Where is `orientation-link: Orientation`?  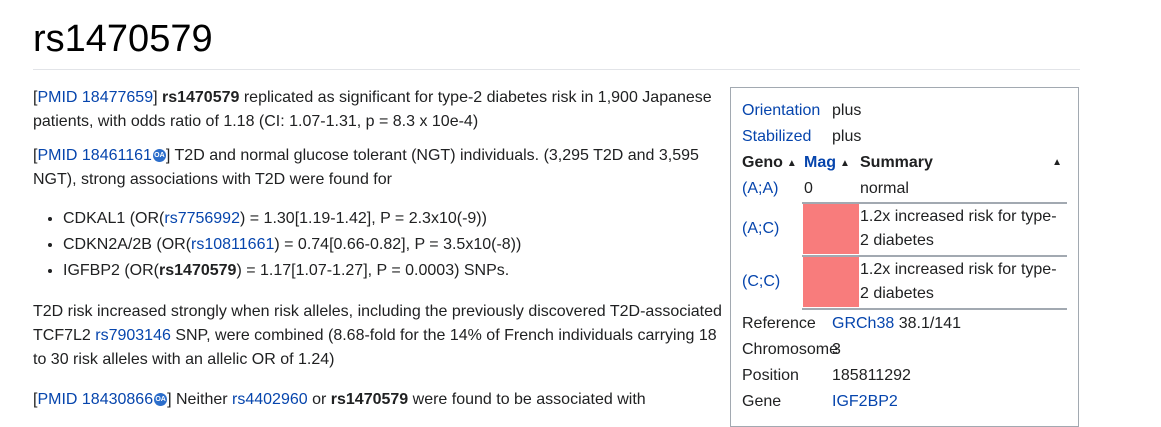 orientation-link: Orientation is located at coordinates (781, 110).